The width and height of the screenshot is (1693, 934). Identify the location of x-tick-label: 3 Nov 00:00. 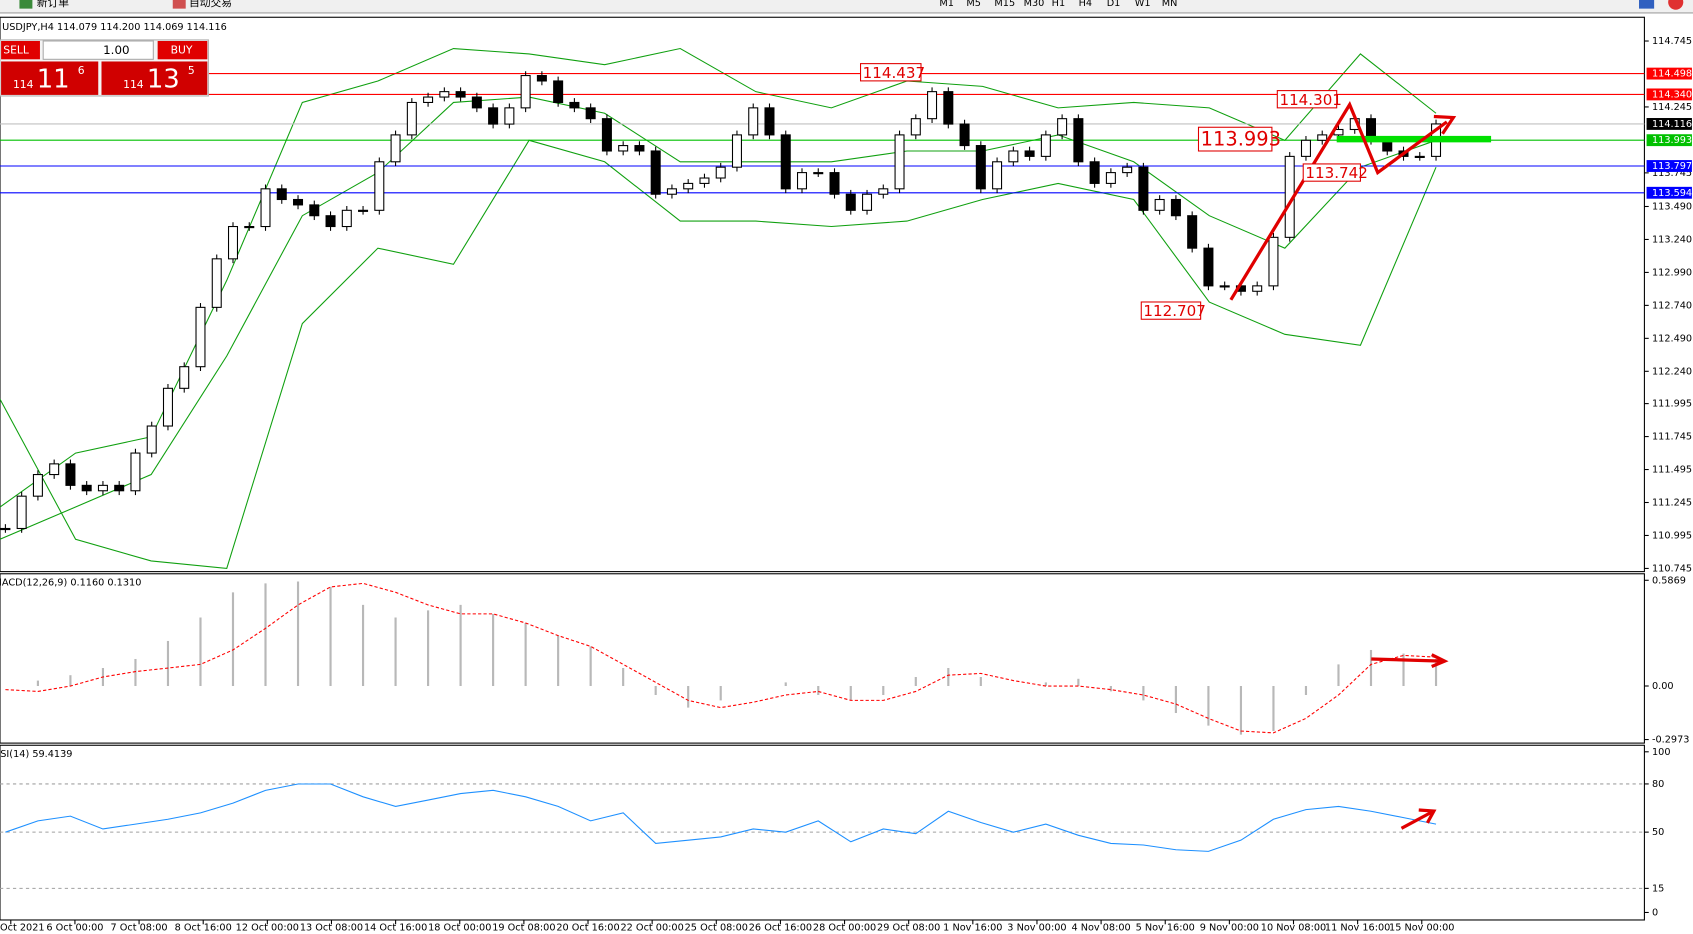
(1036, 928).